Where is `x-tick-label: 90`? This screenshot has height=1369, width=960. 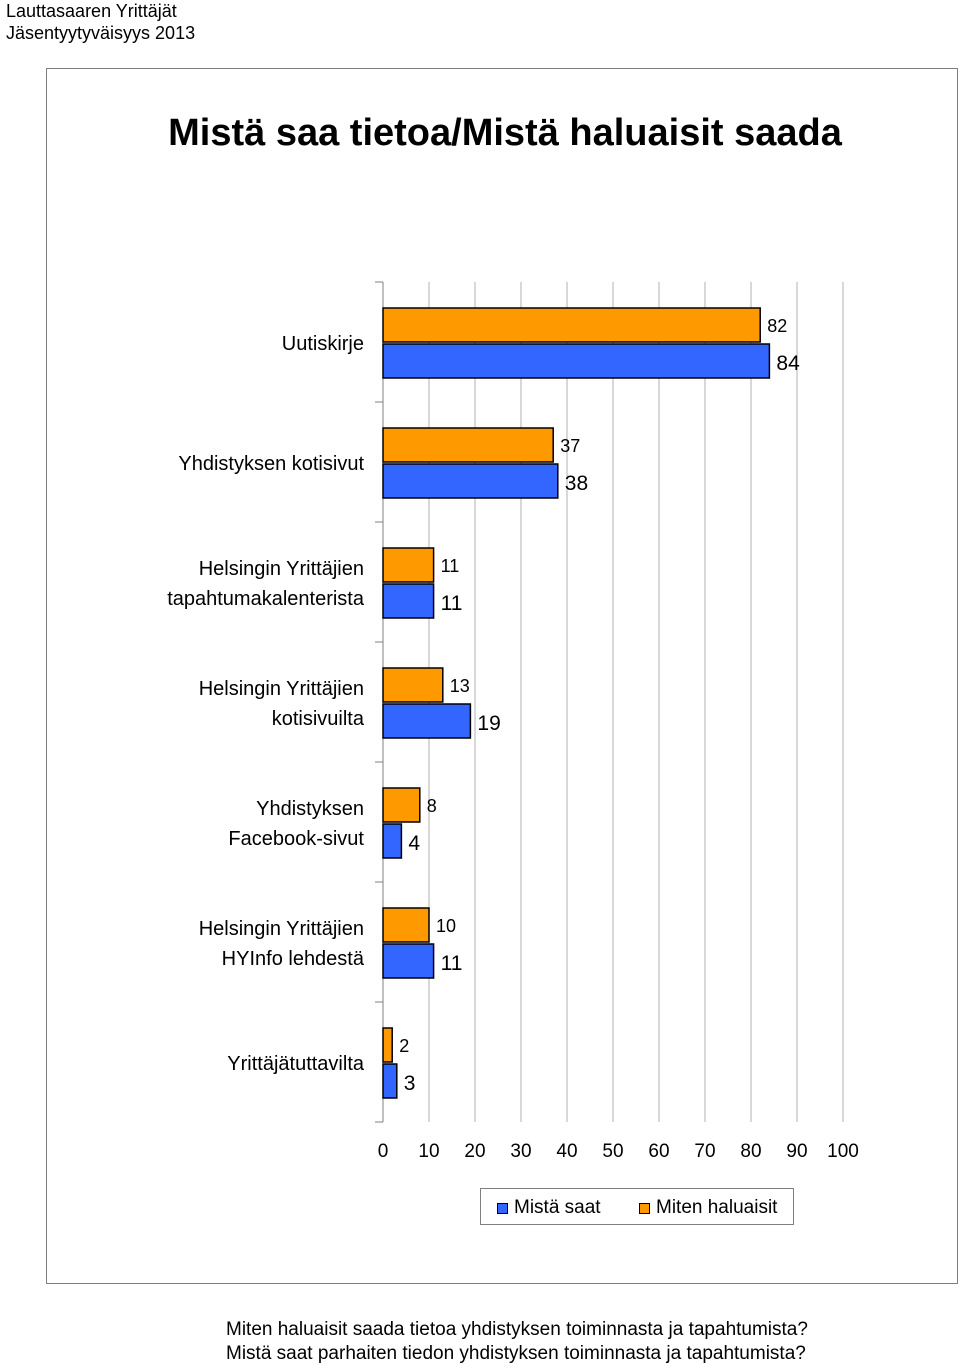
x-tick-label: 90 is located at coordinates (796, 1151).